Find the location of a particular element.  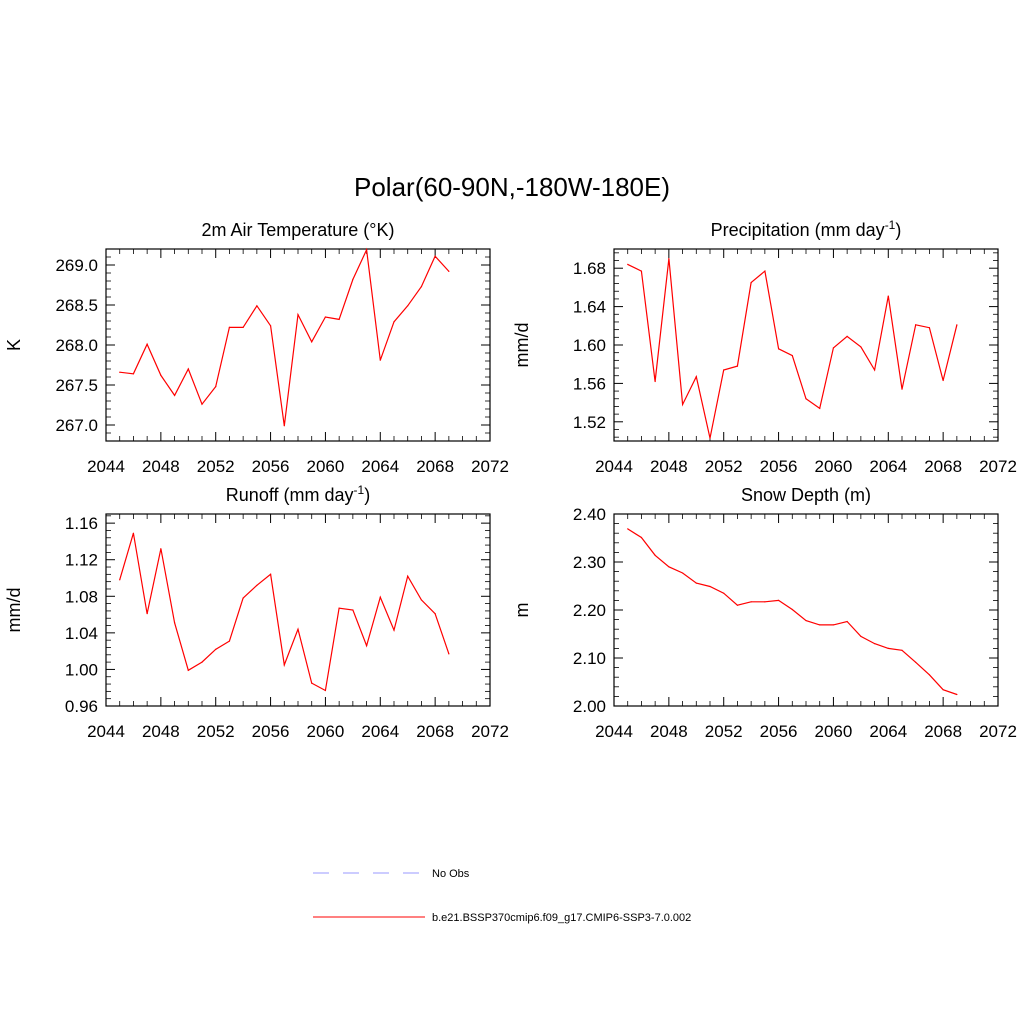

y-axis-label: mm/d is located at coordinates (522, 345).